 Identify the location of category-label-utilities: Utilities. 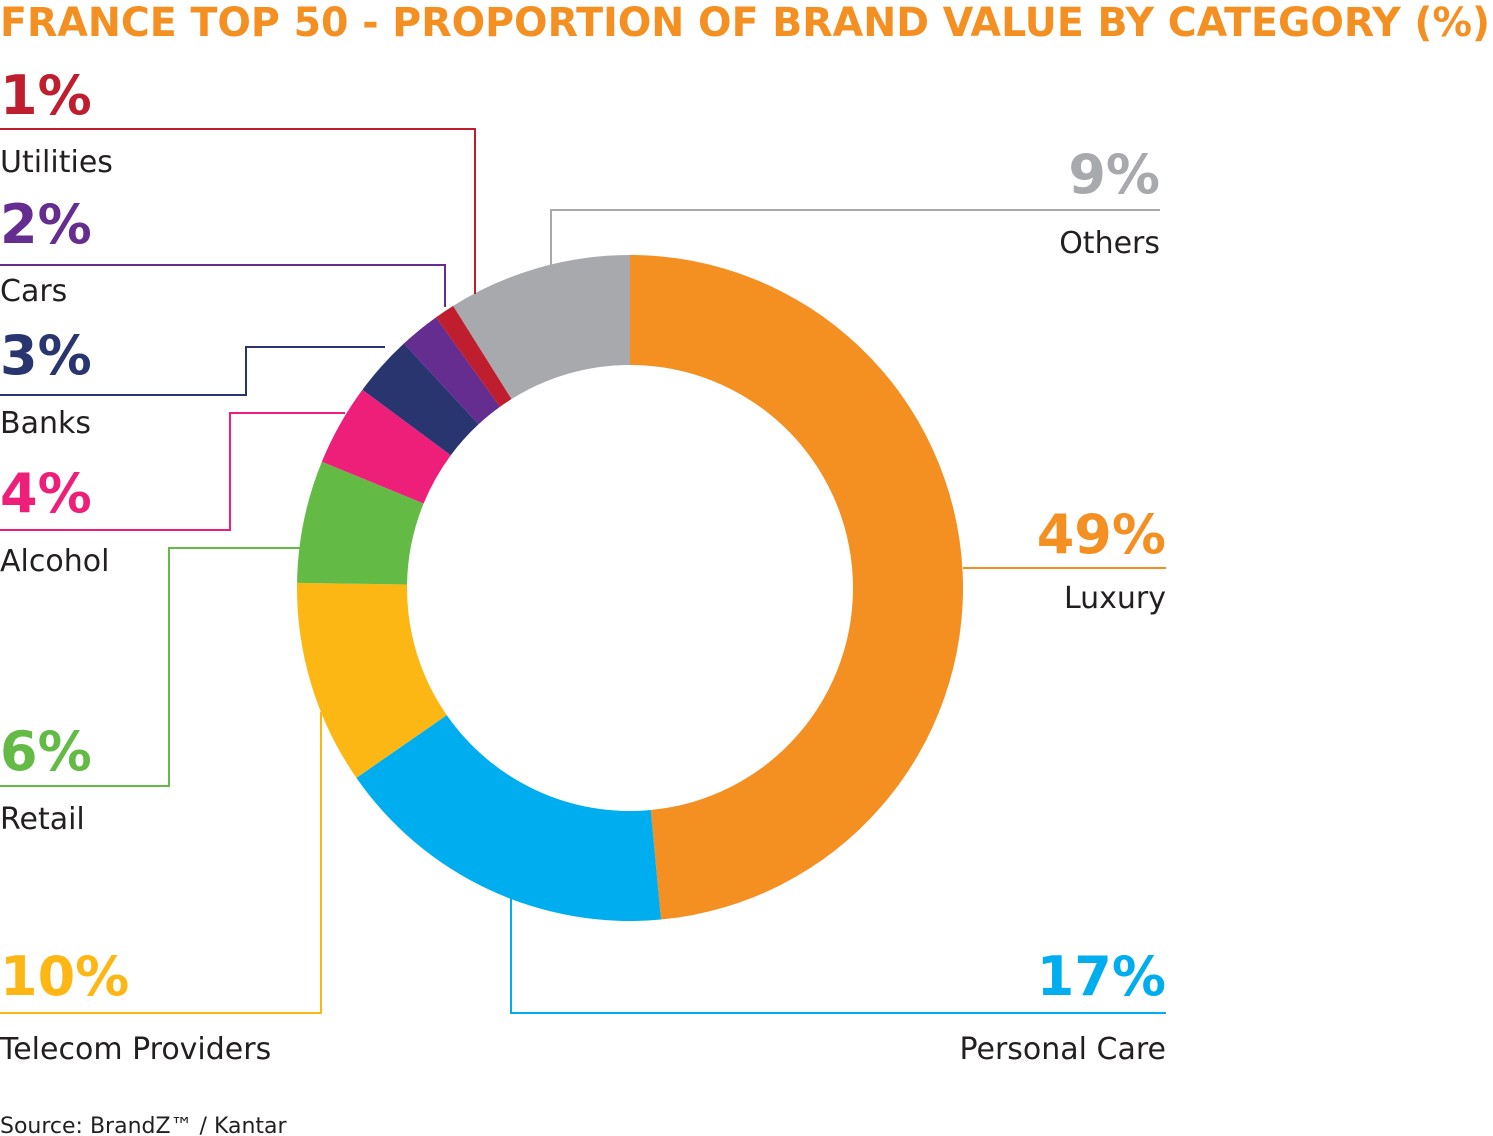
(56, 162).